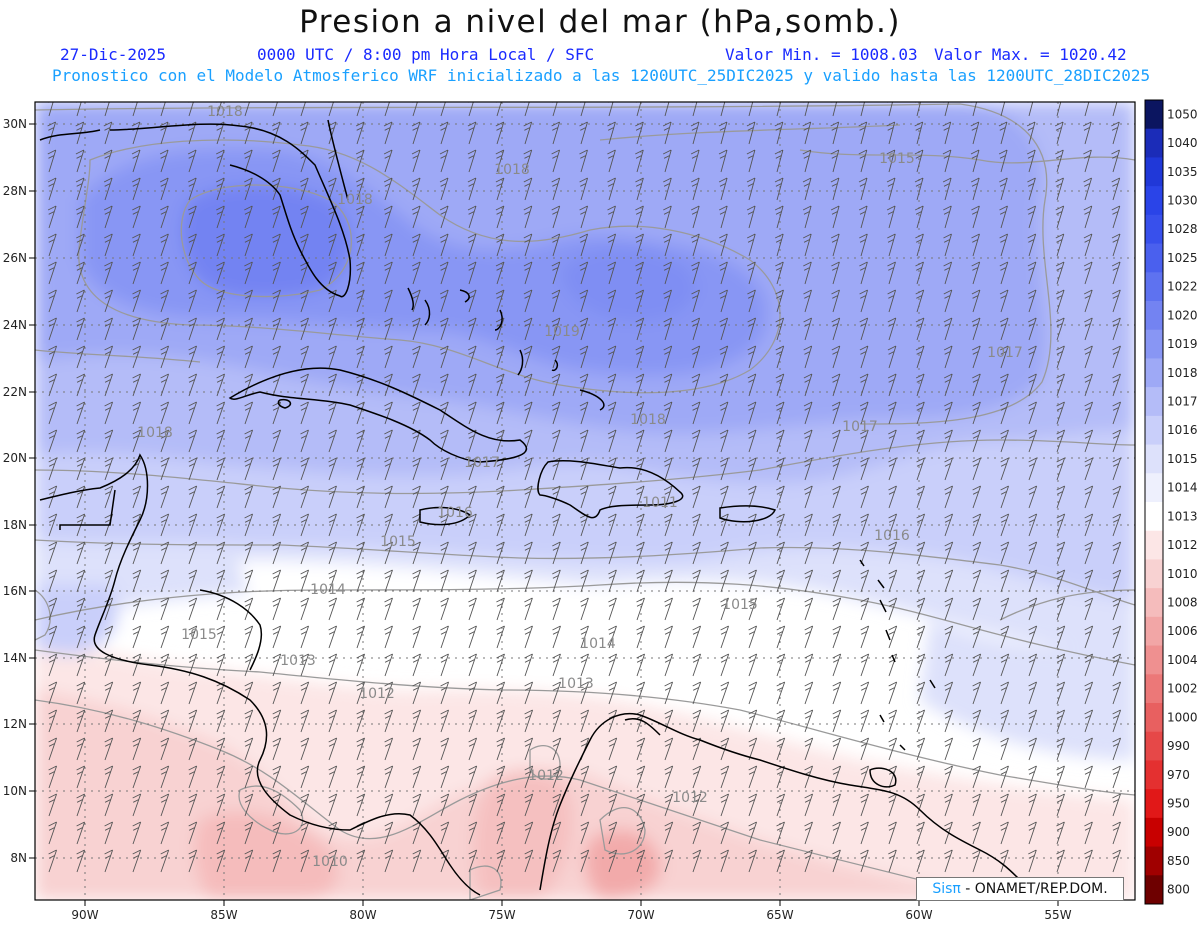  I want to click on colorbar-level-label: 1015, so click(1182, 459).